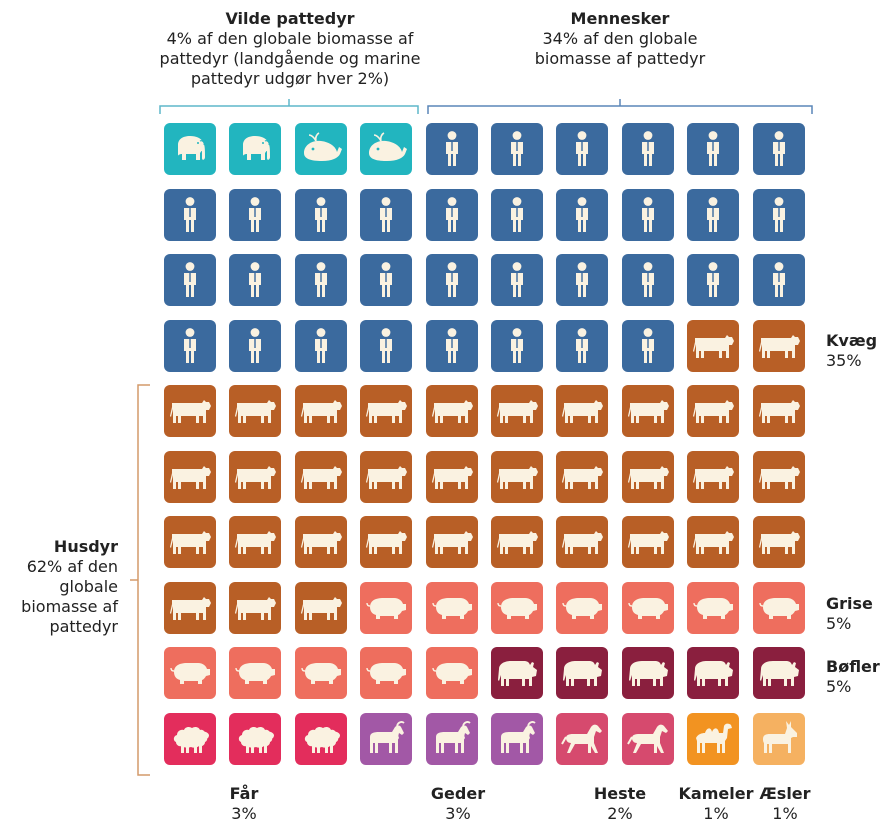  Describe the element at coordinates (849, 614) in the screenshot. I see `pigs-label: Grise 5%` at that location.